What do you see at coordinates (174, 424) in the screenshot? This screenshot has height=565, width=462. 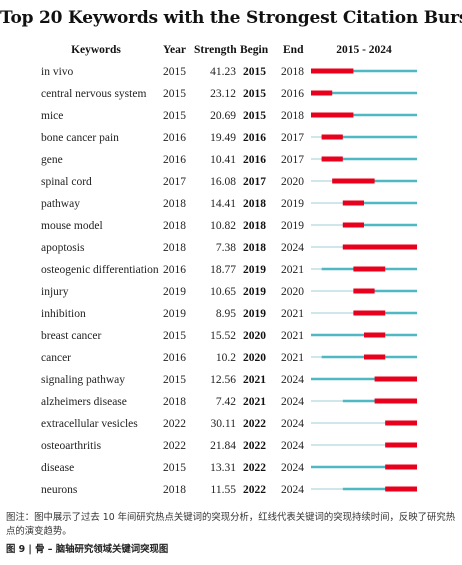 I see `row-year: 2022` at bounding box center [174, 424].